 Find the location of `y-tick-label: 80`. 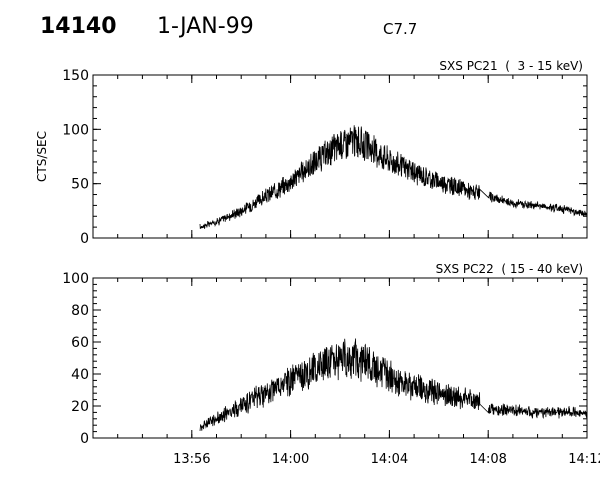

y-tick-label: 80 is located at coordinates (80, 311).